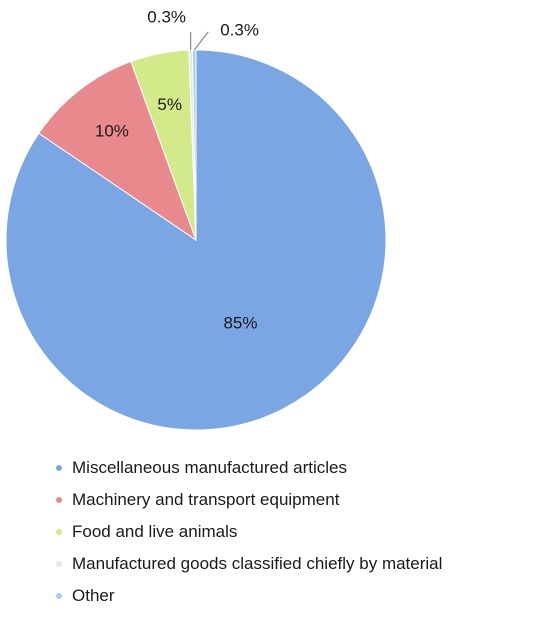 The width and height of the screenshot is (539, 633). What do you see at coordinates (240, 322) in the screenshot?
I see `slice-label: 85%` at bounding box center [240, 322].